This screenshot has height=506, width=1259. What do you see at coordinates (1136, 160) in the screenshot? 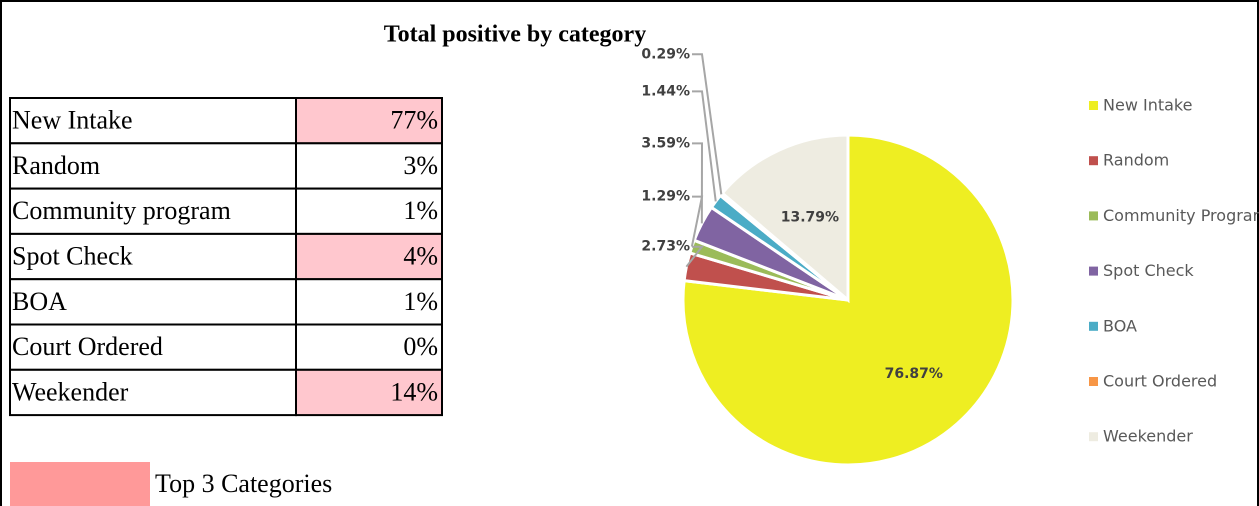
I see `legend-label: Random` at bounding box center [1136, 160].